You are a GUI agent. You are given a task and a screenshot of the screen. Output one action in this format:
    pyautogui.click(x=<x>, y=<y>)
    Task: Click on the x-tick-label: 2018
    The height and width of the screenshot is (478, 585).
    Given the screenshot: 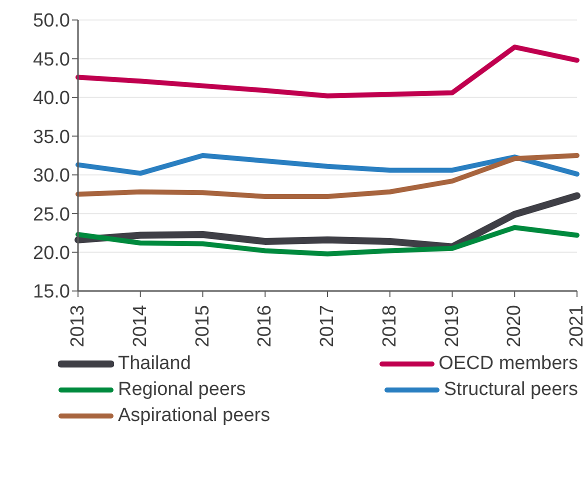 What is the action you would take?
    pyautogui.click(x=389, y=326)
    